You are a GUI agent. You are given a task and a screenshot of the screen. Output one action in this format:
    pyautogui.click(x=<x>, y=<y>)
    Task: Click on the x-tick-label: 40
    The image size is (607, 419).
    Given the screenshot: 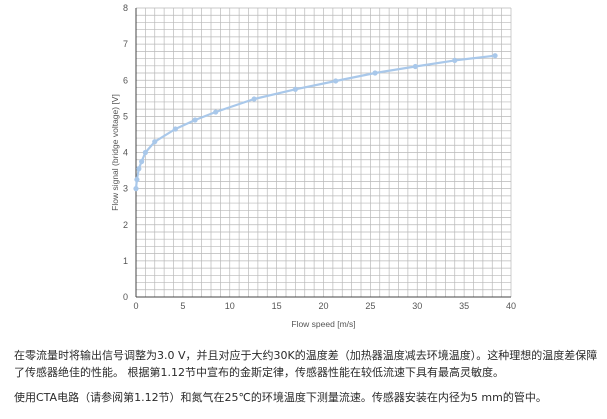 What is the action you would take?
    pyautogui.click(x=511, y=306)
    